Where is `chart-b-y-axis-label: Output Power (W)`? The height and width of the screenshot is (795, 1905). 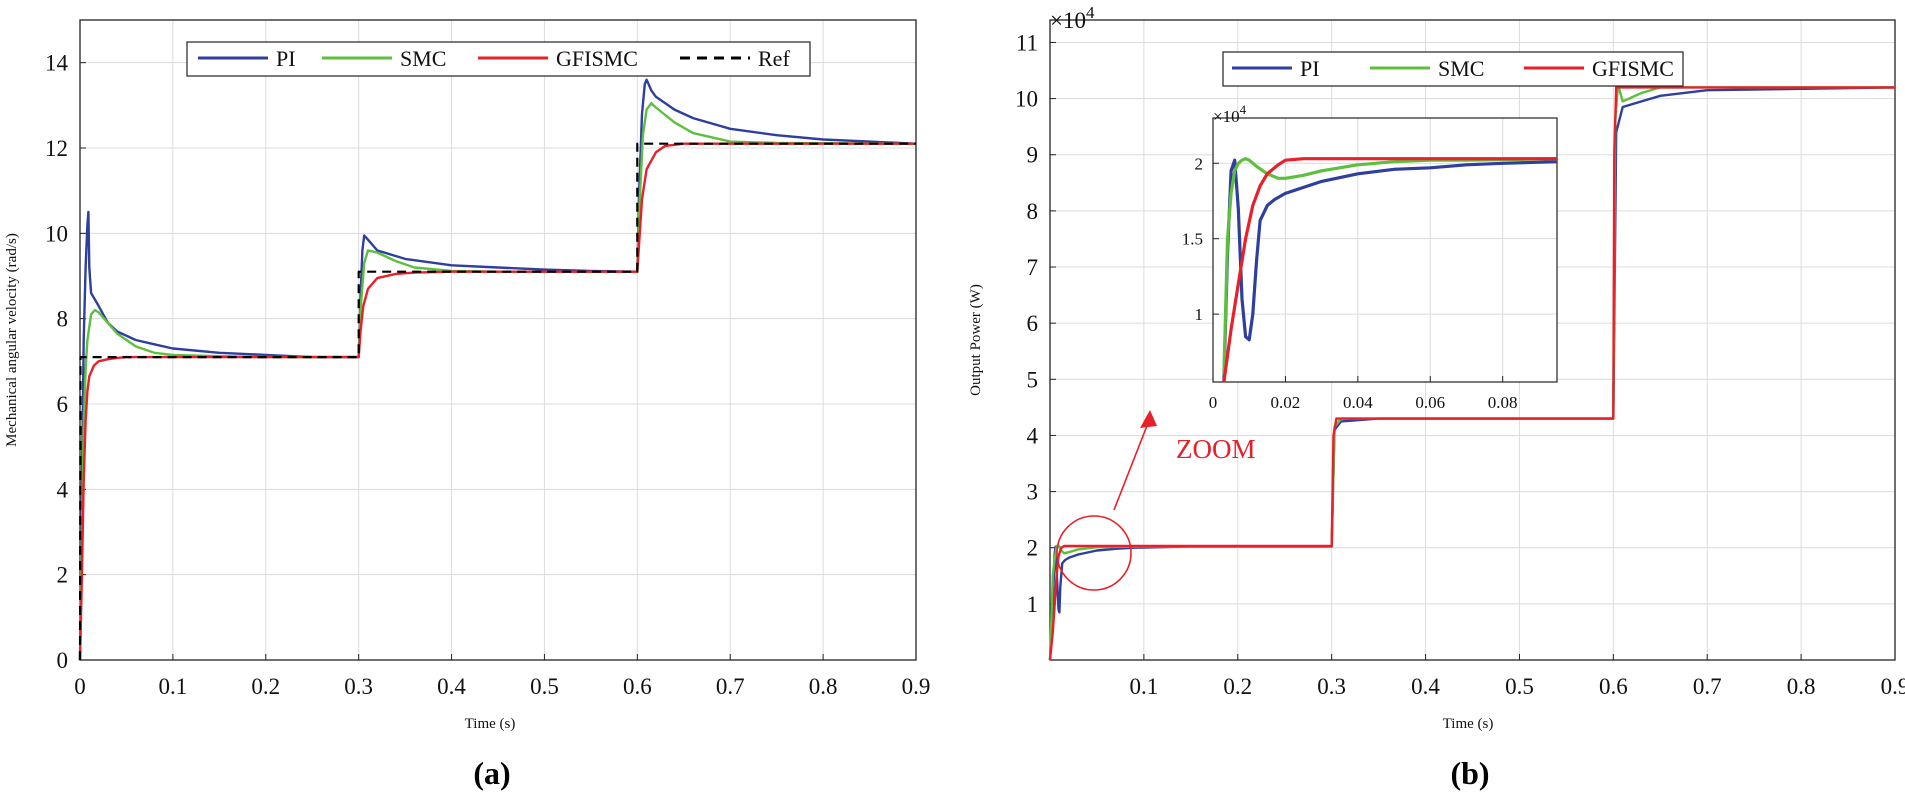
chart-b-y-axis-label: Output Power (W) is located at coordinates (976, 340).